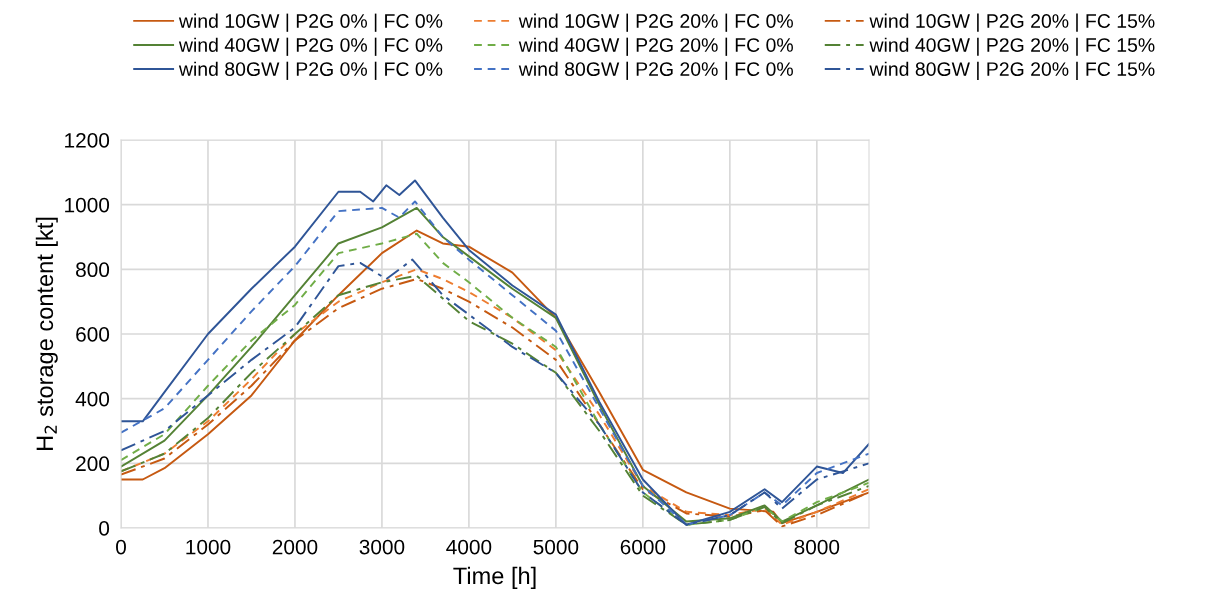 The width and height of the screenshot is (1205, 615). I want to click on y-tick-label: 0, so click(104, 528).